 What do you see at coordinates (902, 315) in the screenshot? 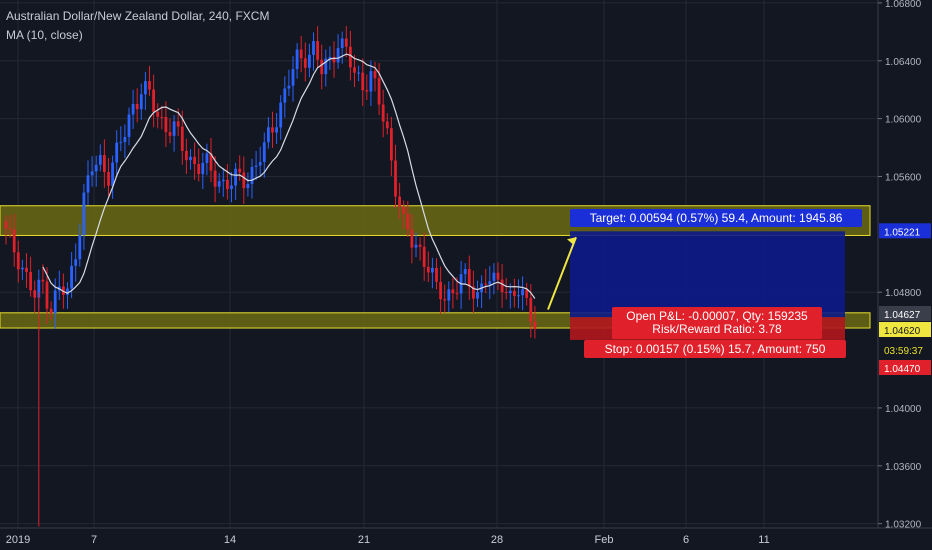
I see `price-label-text-open: 1.04627` at bounding box center [902, 315].